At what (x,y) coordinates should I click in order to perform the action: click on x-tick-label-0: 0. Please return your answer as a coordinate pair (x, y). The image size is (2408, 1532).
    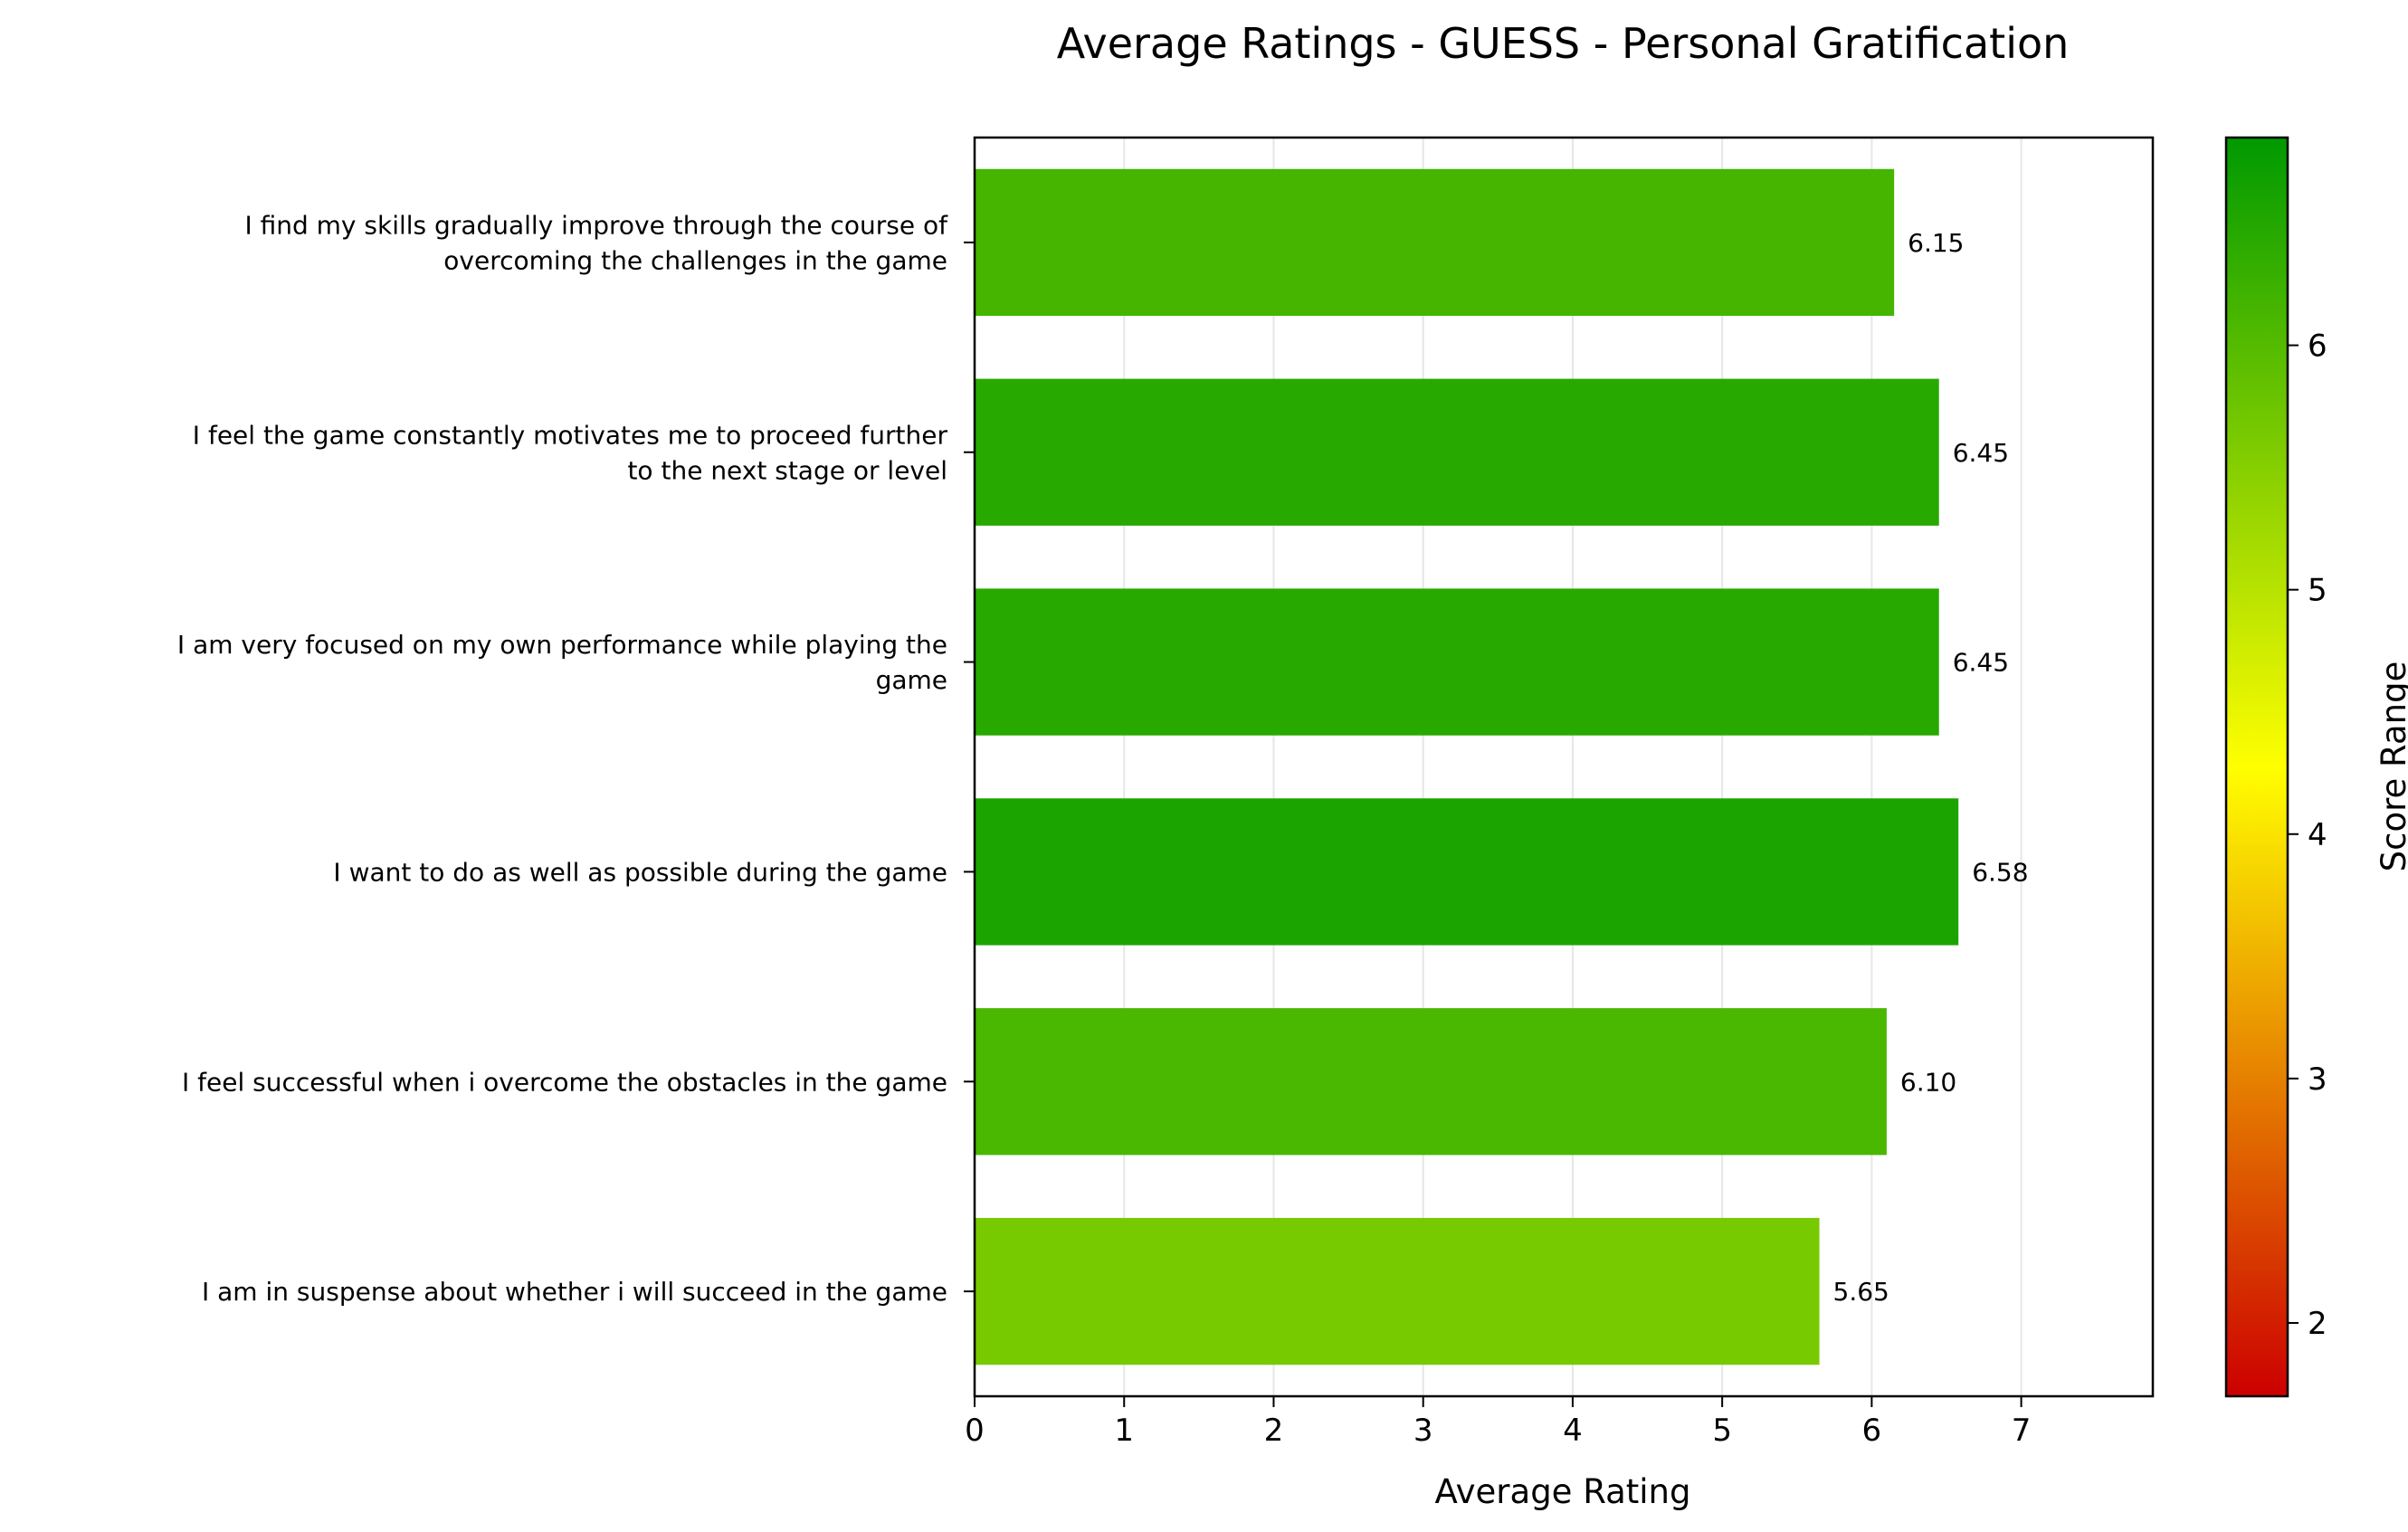
    Looking at the image, I should click on (975, 1431).